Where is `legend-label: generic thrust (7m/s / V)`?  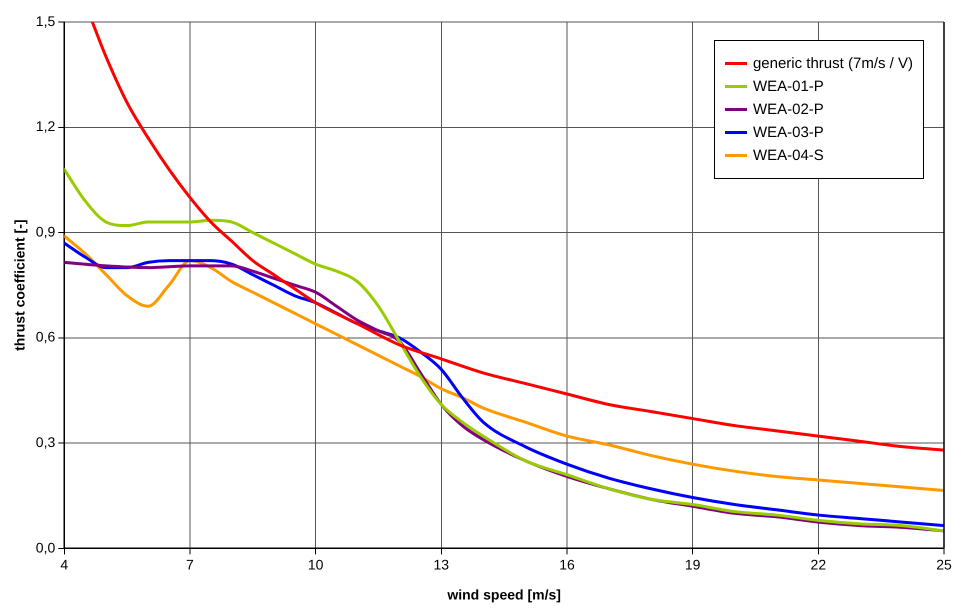 legend-label: generic thrust (7m/s / V) is located at coordinates (832, 63).